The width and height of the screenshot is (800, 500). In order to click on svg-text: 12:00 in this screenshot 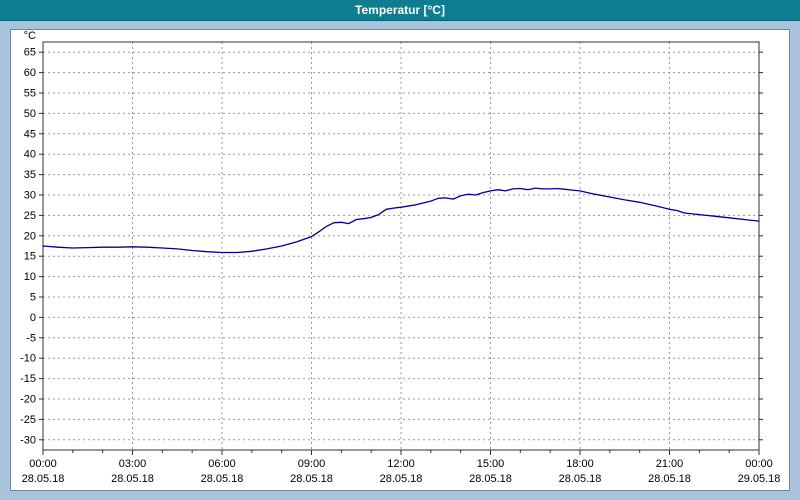, I will do `click(401, 464)`.